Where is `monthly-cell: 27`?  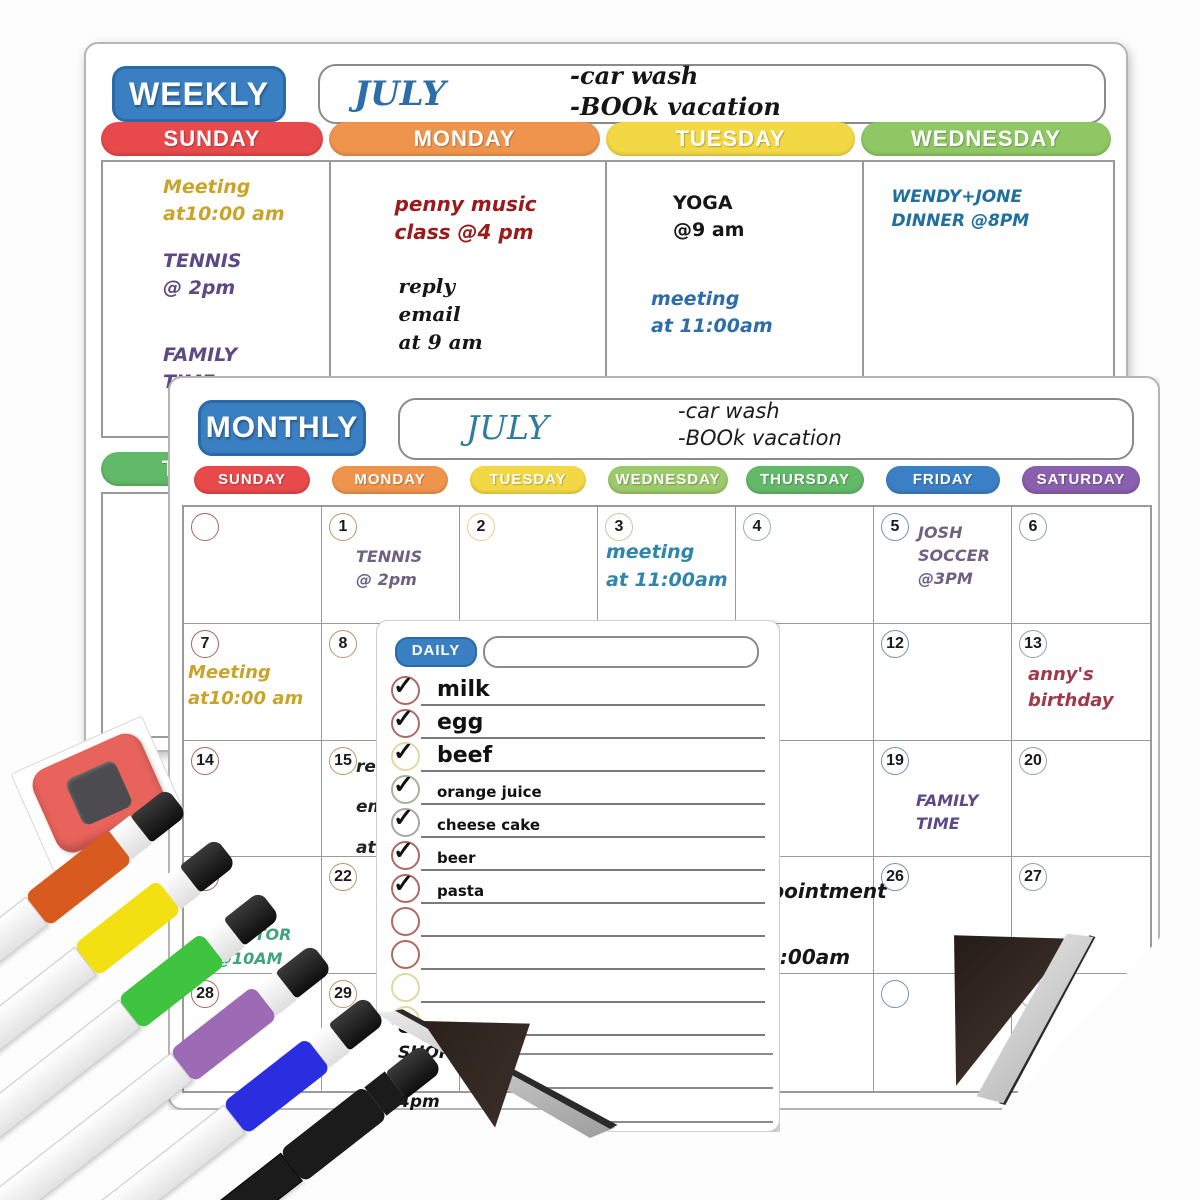
monthly-cell: 27 is located at coordinates (1081, 916).